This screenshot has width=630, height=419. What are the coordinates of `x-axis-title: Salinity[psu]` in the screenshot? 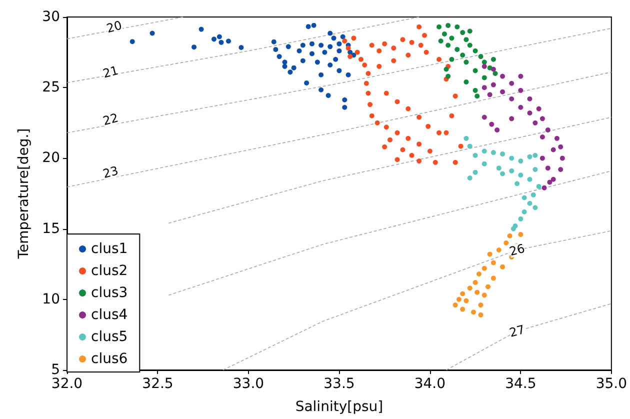 It's located at (339, 407).